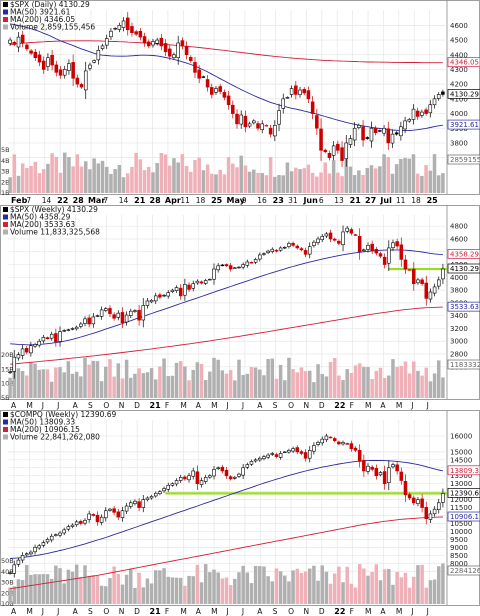  Describe the element at coordinates (201, 200) in the screenshot. I see `x-tick-label: 18` at that location.